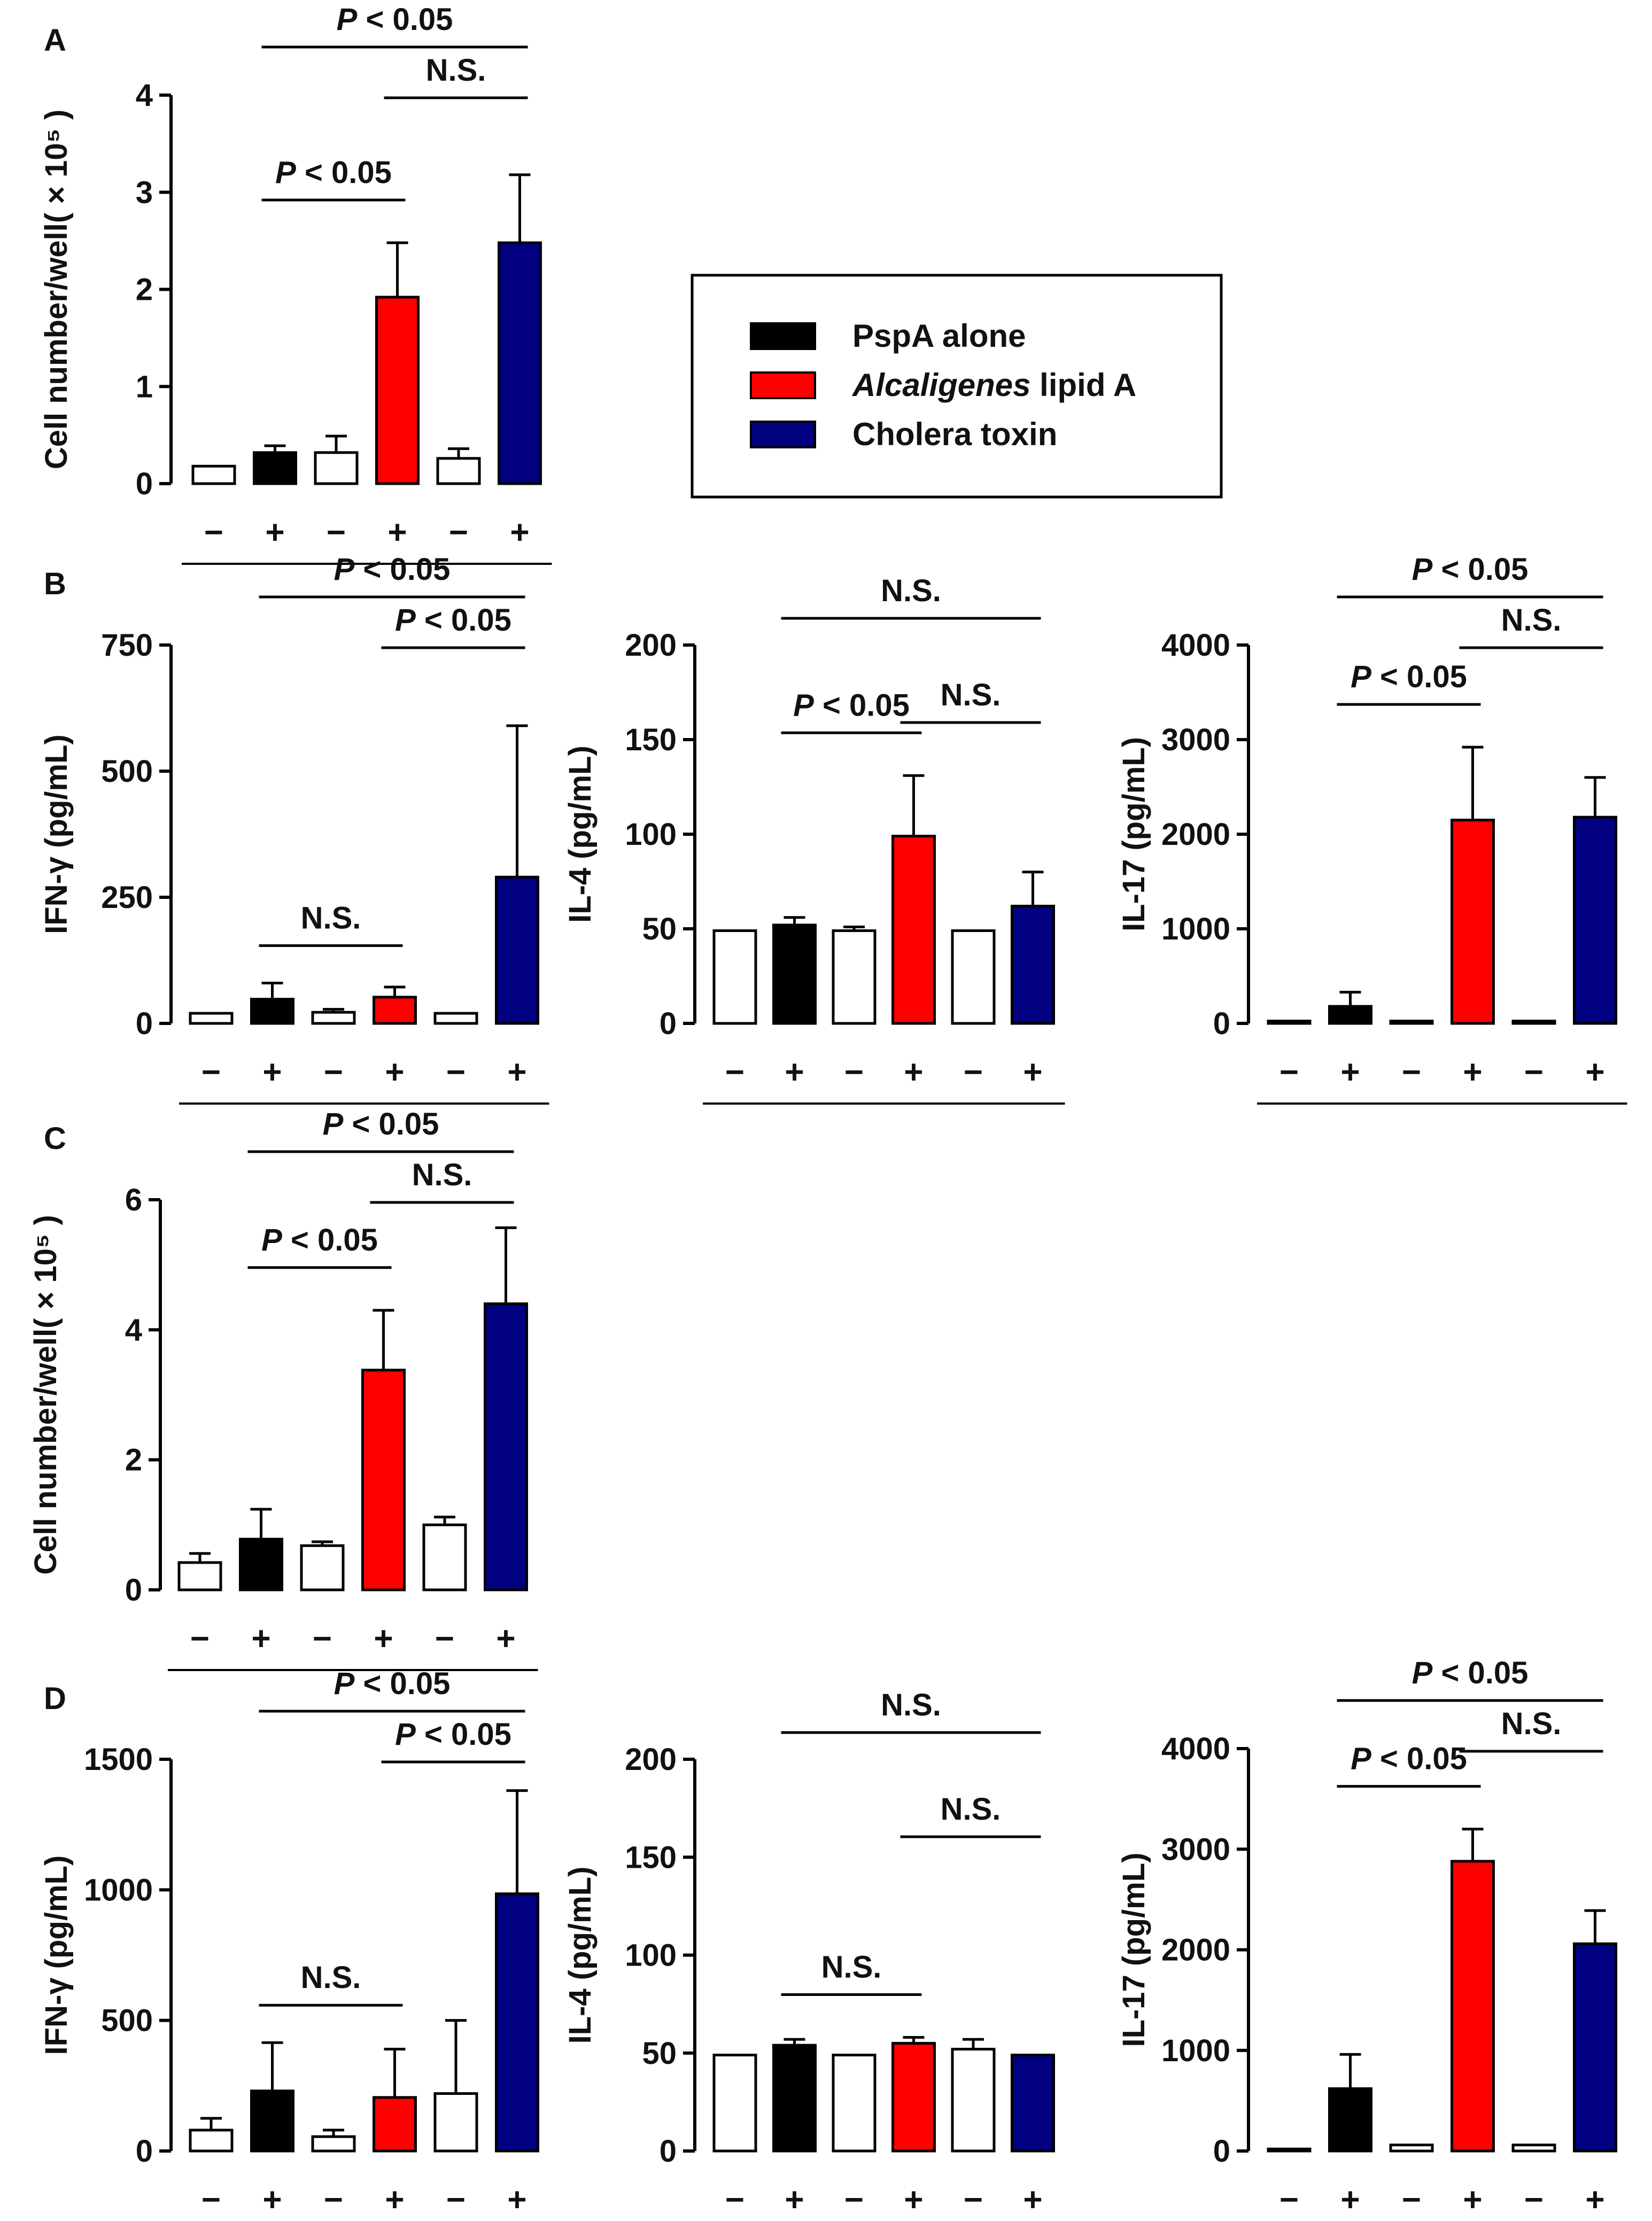  Describe the element at coordinates (1195, 1849) in the screenshot. I see `y-tick-label: 3000` at that location.